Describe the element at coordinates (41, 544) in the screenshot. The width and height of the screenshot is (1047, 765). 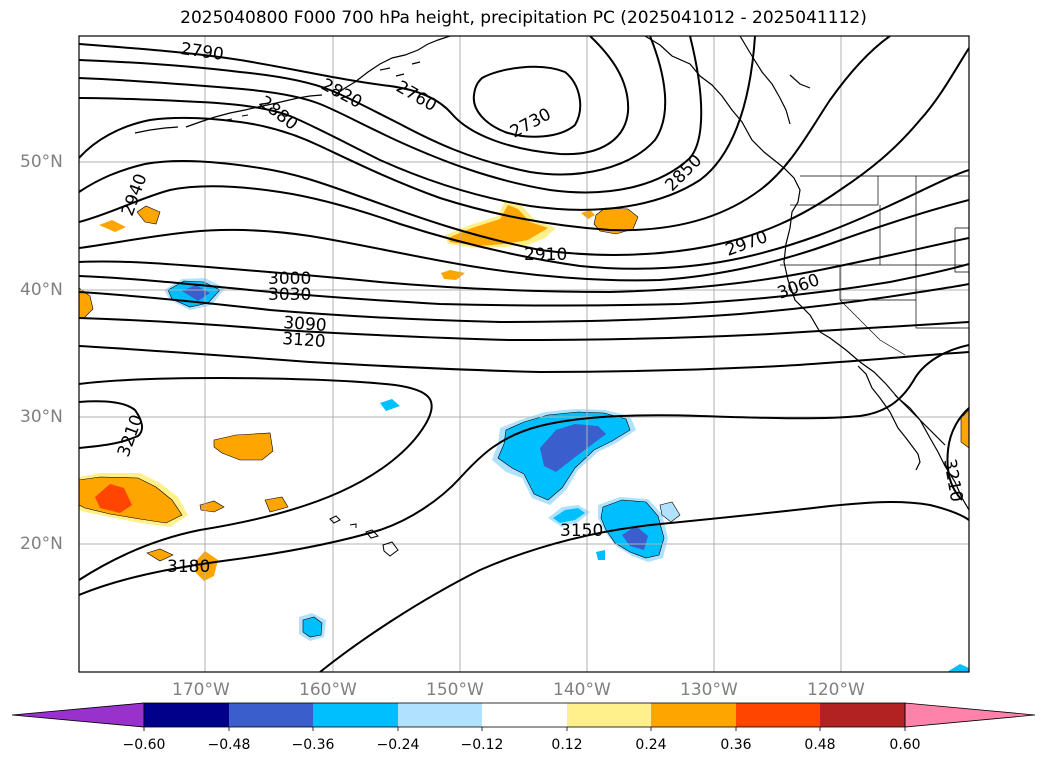
I see `latitude-label: 20°N` at that location.